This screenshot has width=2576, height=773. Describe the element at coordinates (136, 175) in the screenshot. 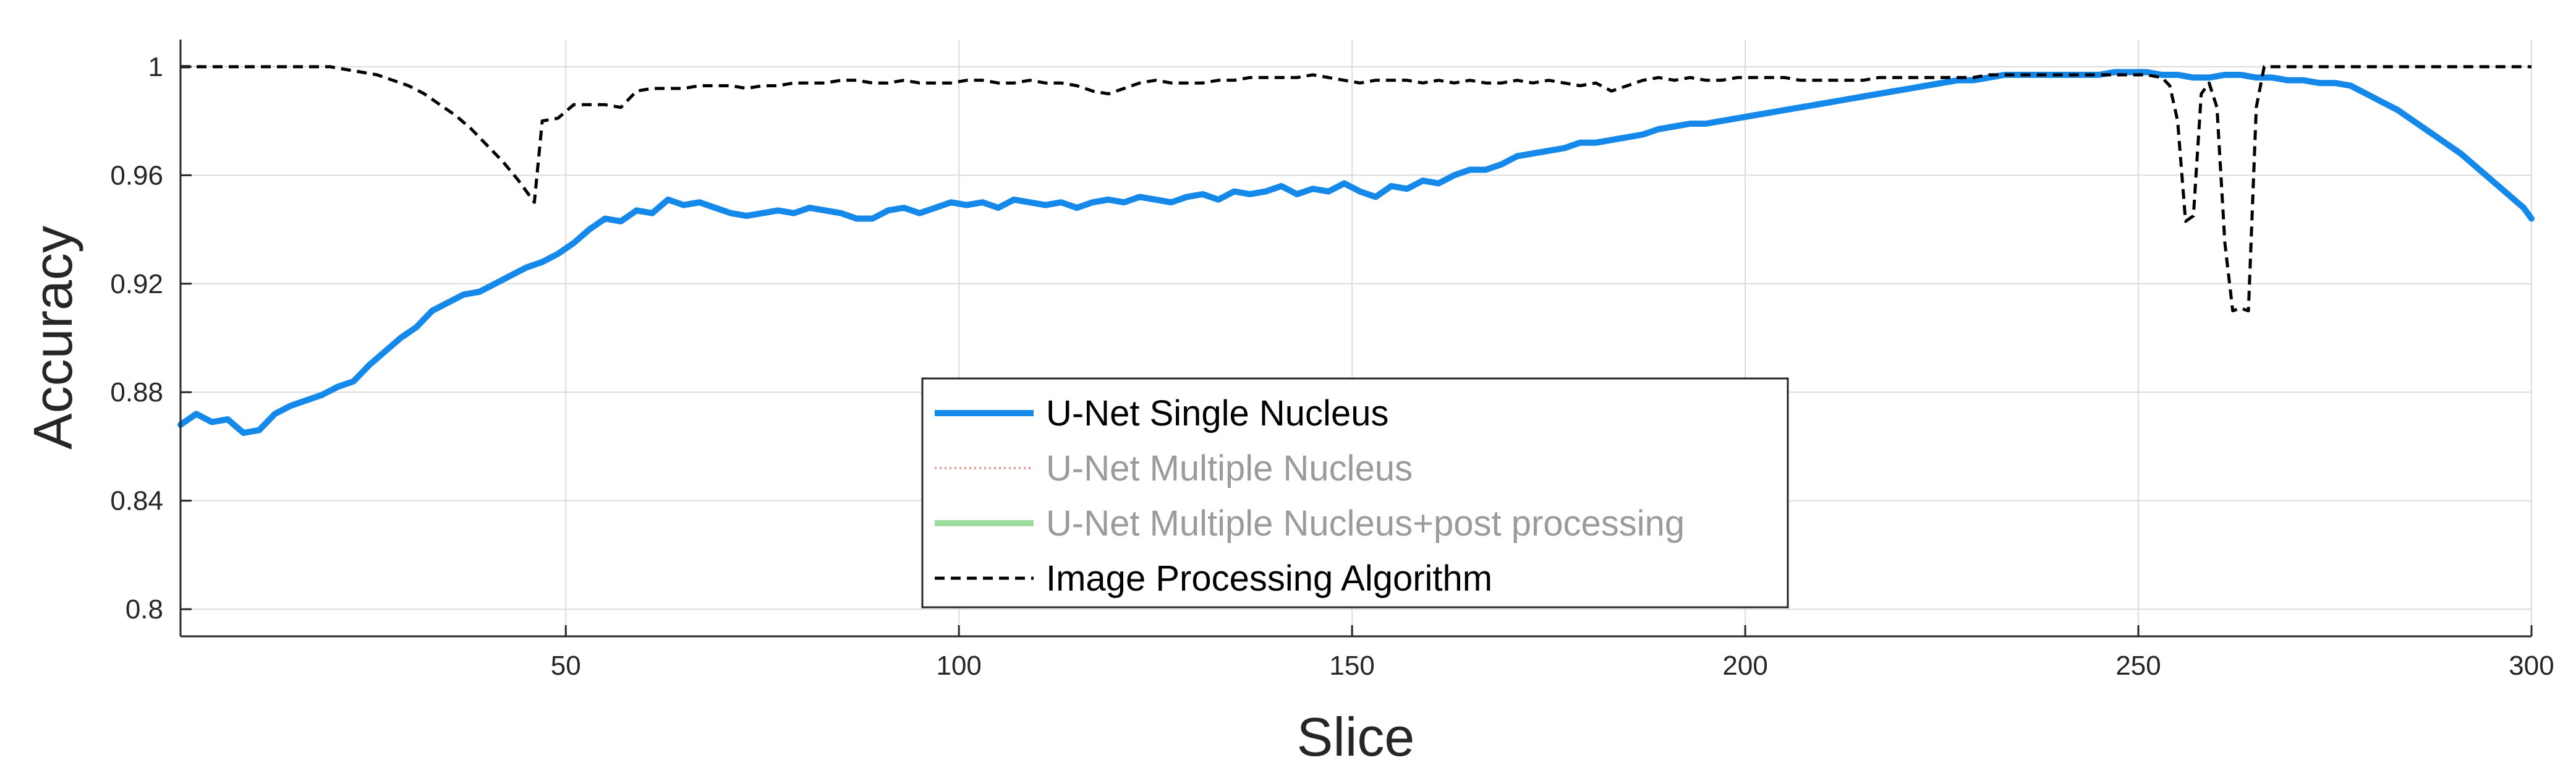

I see `y-tick-label: 0.96` at that location.